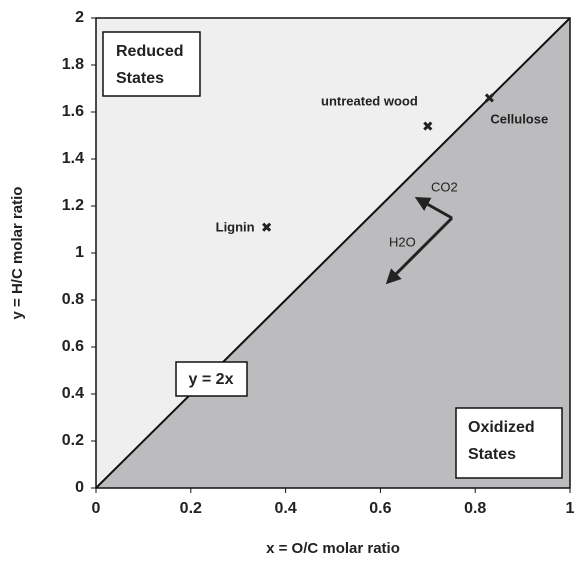 The height and width of the screenshot is (565, 577). Describe the element at coordinates (73, 346) in the screenshot. I see `y-tick-label: 0.6` at that location.